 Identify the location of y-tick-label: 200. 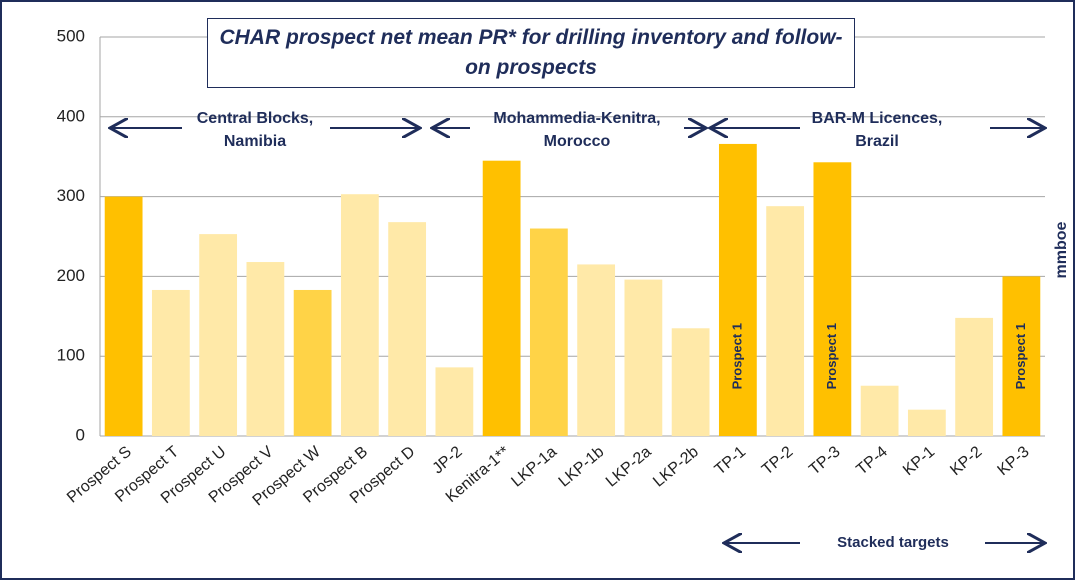
(71, 275).